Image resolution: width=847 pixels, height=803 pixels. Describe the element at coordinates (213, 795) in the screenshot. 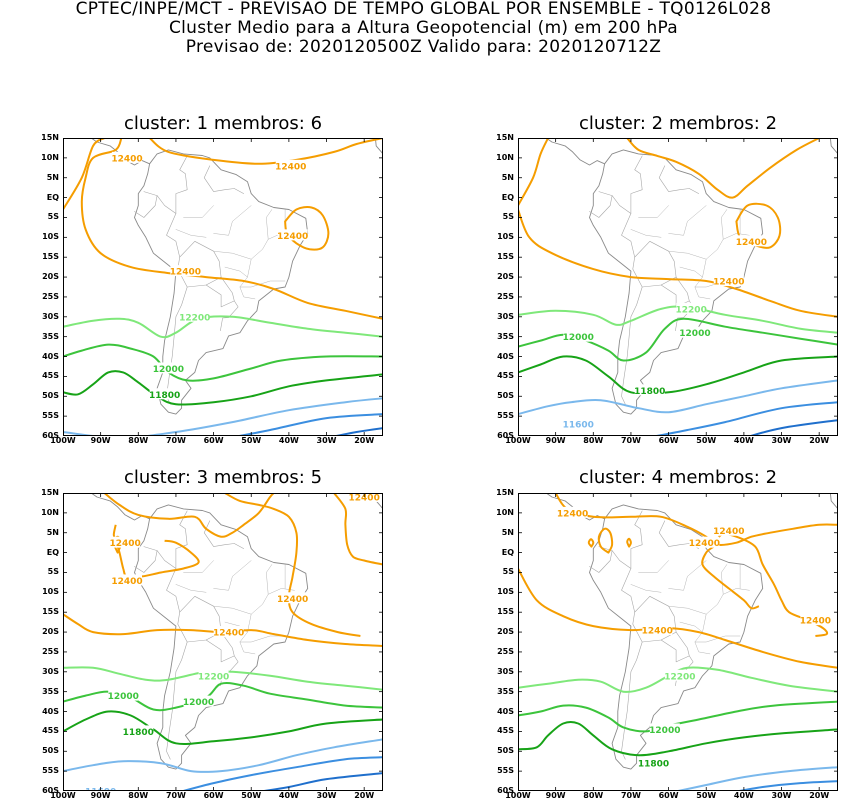

I see `lon-label: 60W` at that location.